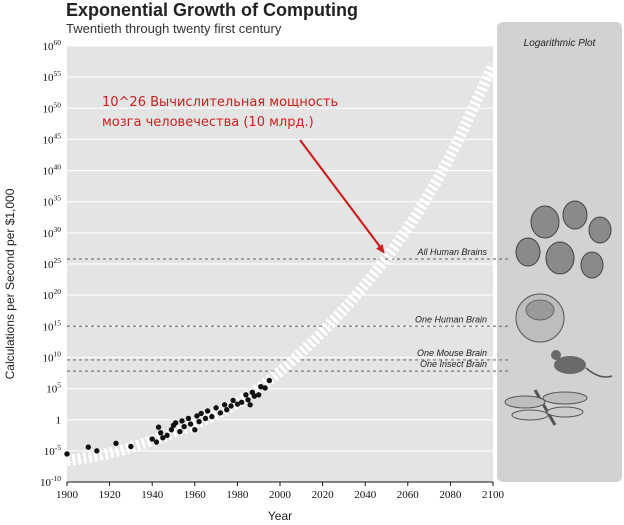  Describe the element at coordinates (52, 232) in the screenshot. I see `y-tick-label: 1030` at that location.